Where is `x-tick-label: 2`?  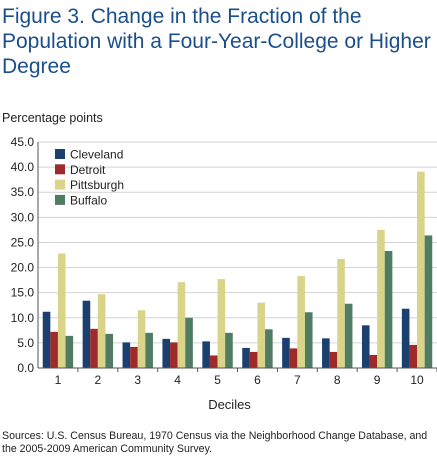
x-tick-label: 2 is located at coordinates (98, 380).